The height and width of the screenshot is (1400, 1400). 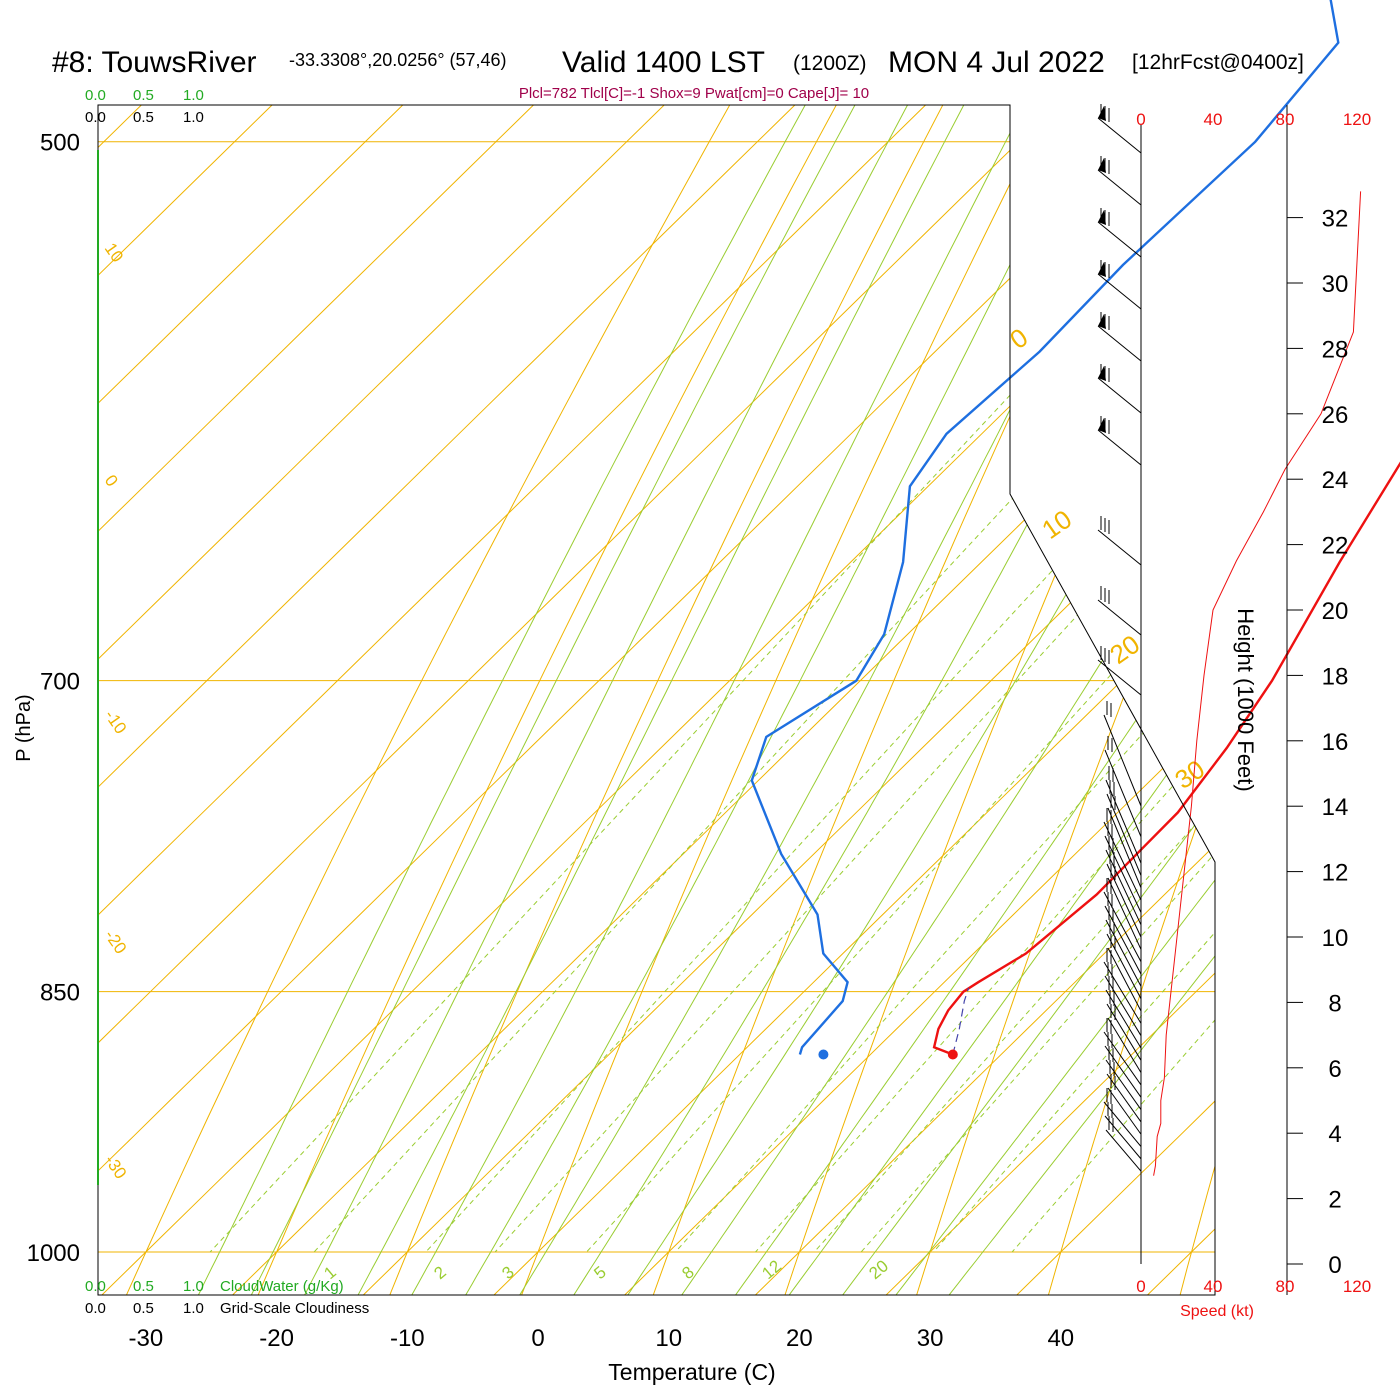 I want to click on pressure-tick-label: 700, so click(x=60, y=682).